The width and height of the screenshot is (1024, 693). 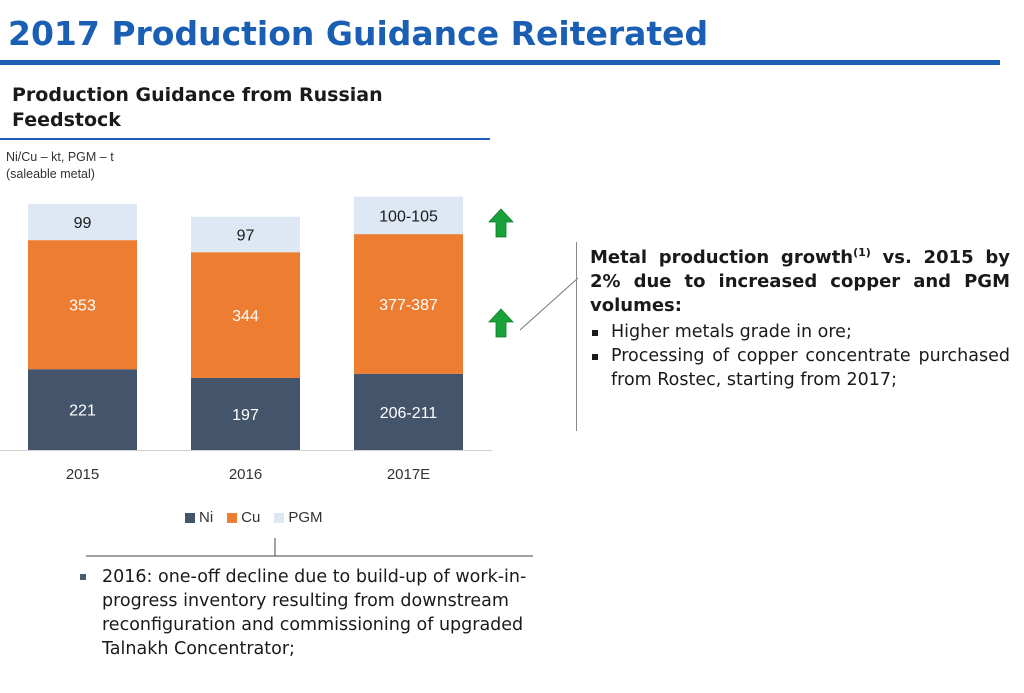 I want to click on panel-rule, so click(x=245, y=139).